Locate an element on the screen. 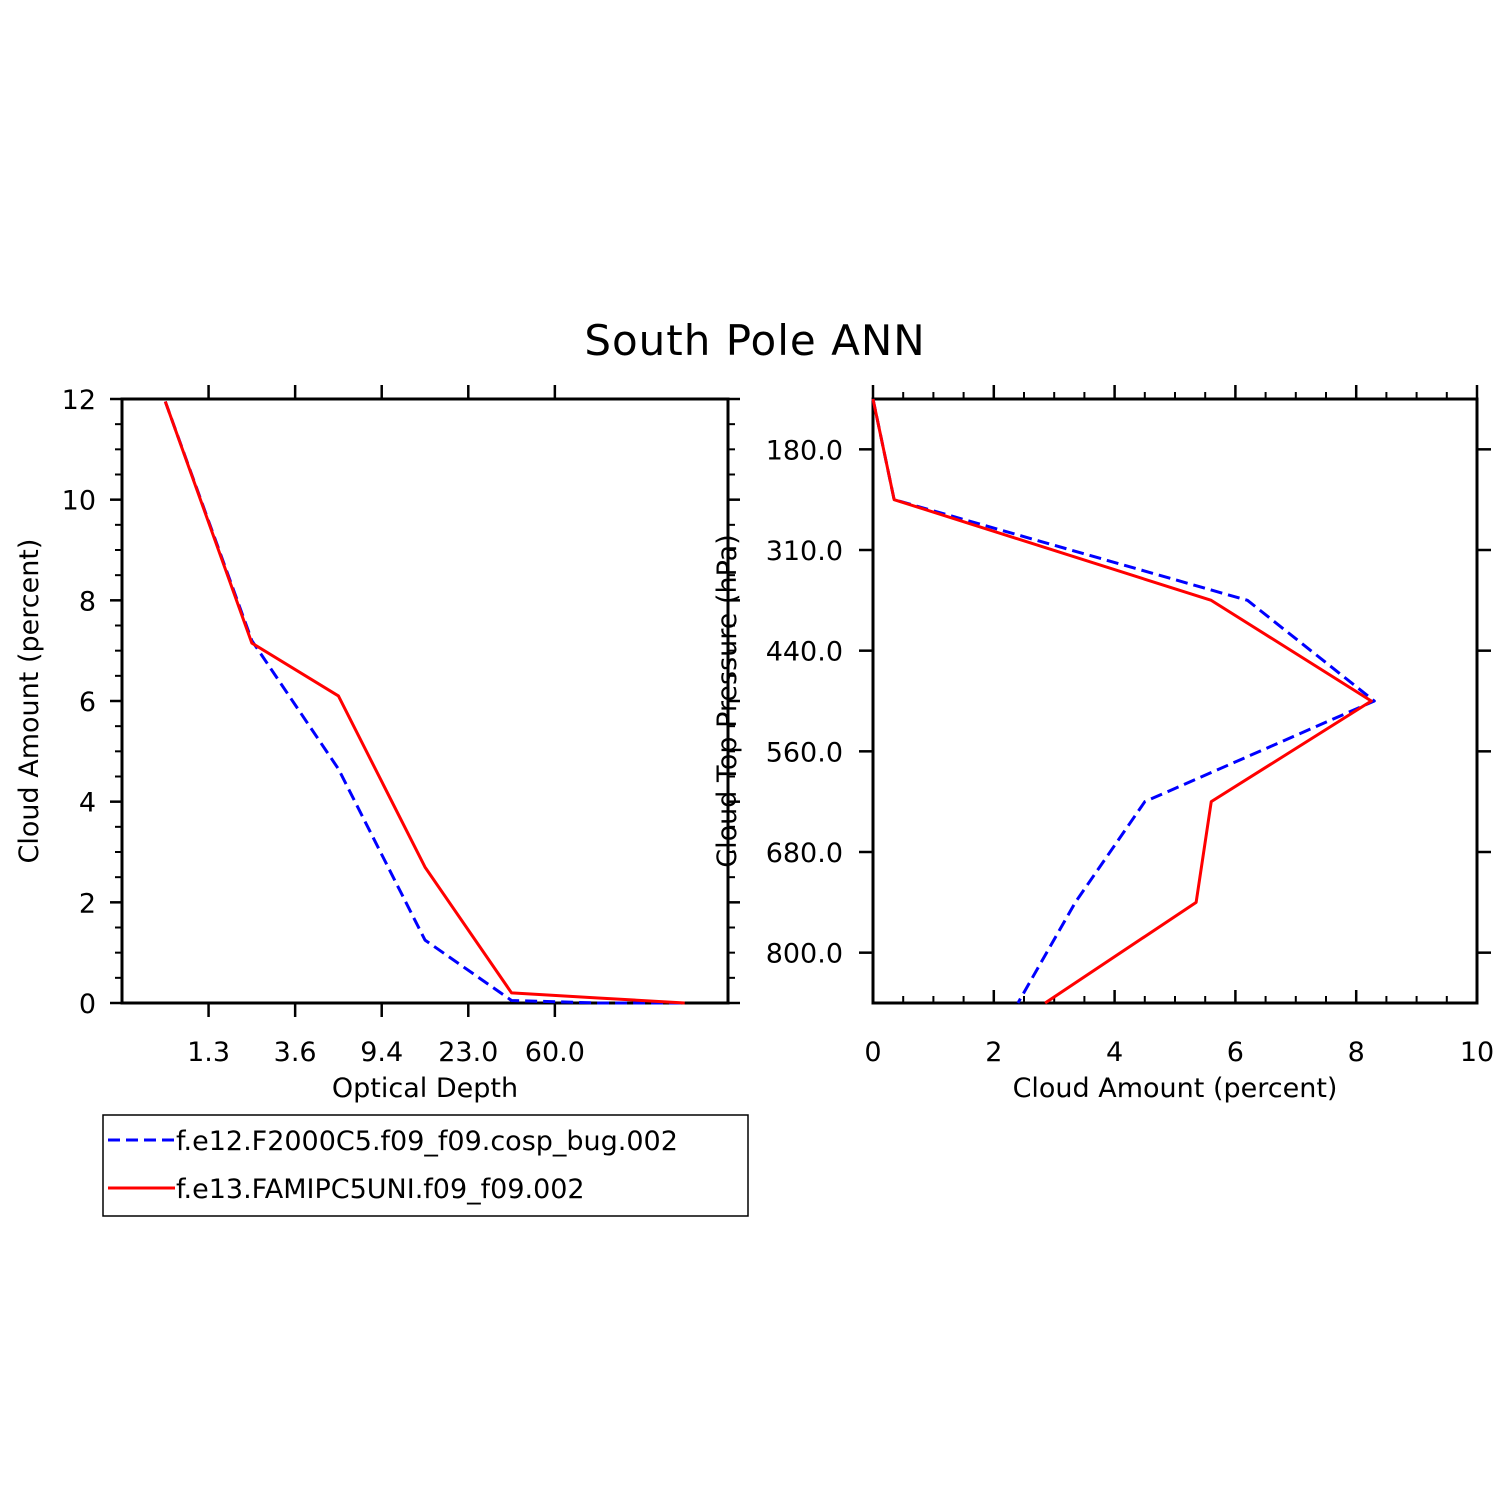 Image resolution: width=1510 pixels, height=1510 pixels. right-x-tick-label: 2 is located at coordinates (993, 1052).